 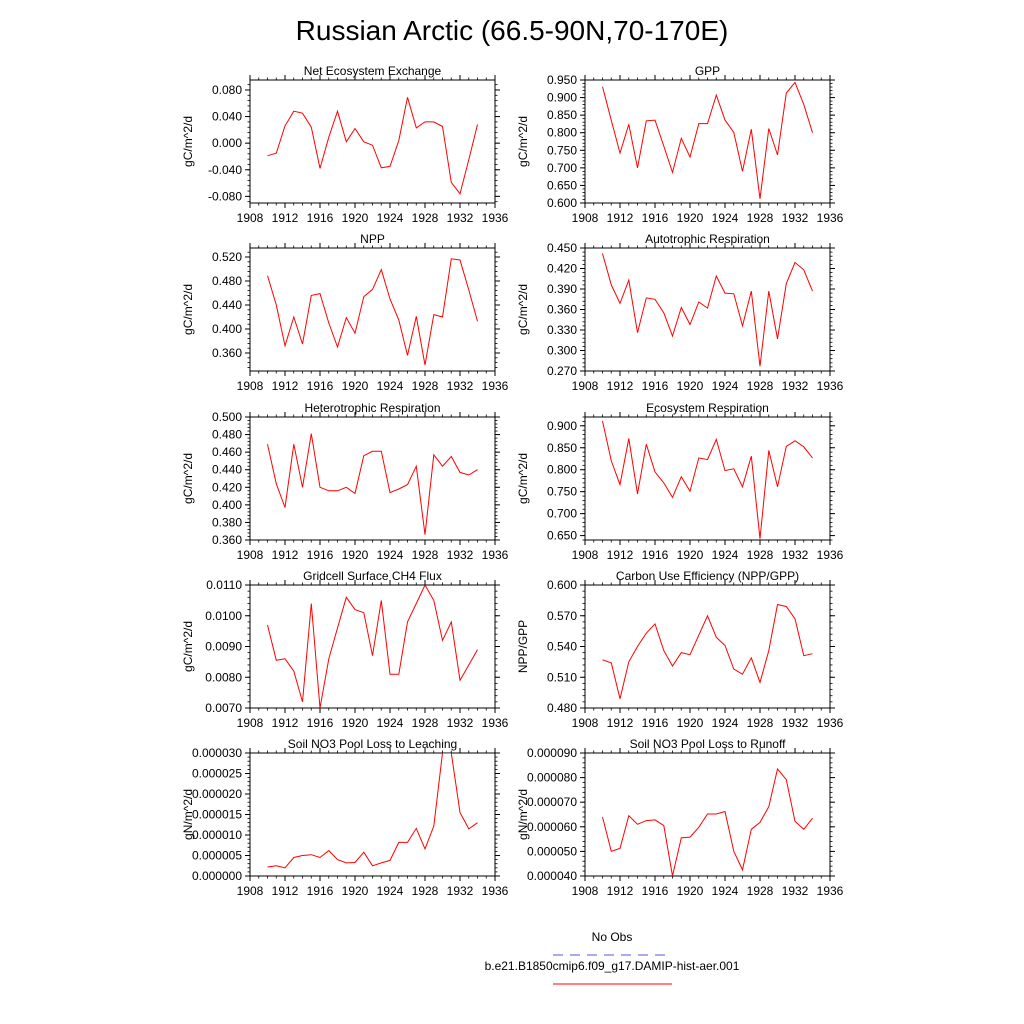 I want to click on y-tick-label: 0.0070, so click(x=223, y=708).